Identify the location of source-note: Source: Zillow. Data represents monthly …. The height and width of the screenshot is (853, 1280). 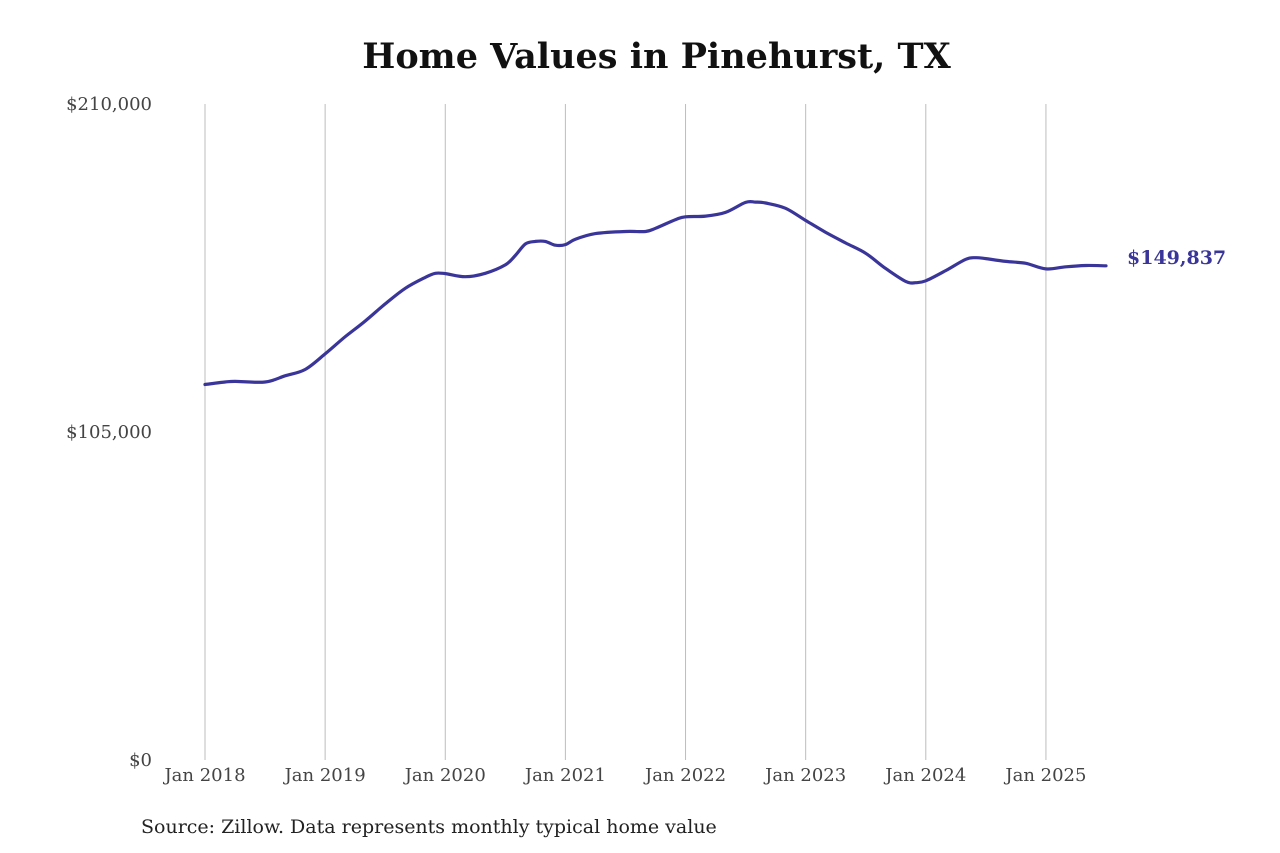
(429, 827).